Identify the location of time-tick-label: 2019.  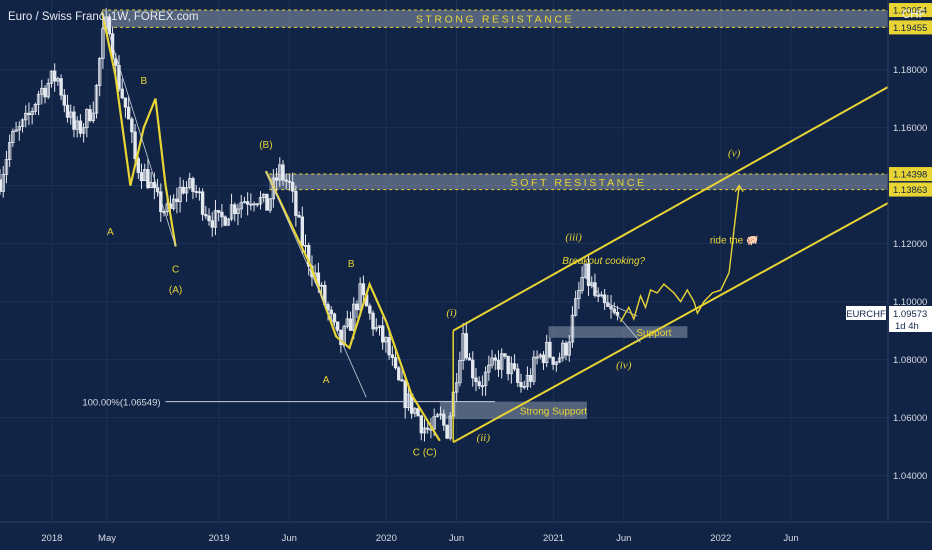
(219, 538).